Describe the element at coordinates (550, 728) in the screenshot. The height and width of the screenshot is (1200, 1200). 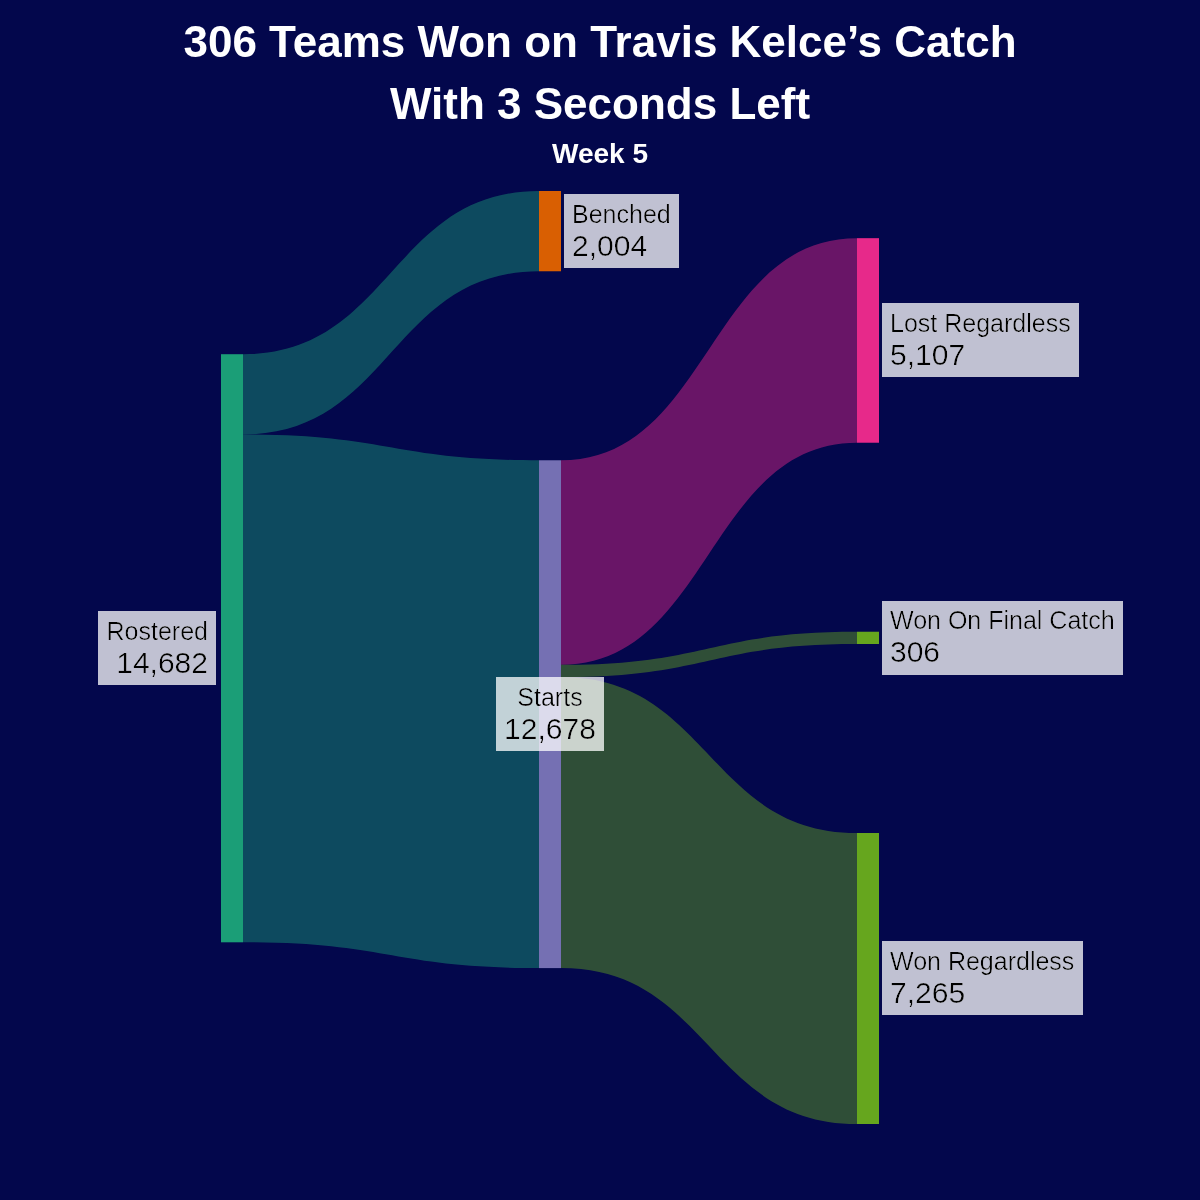
I see `data-label: 12,678` at that location.